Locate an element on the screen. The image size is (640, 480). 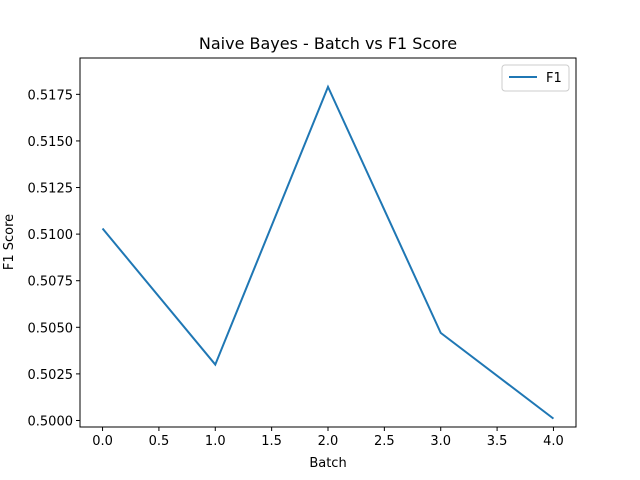
y-tick-label: 0.5000 is located at coordinates (51, 421).